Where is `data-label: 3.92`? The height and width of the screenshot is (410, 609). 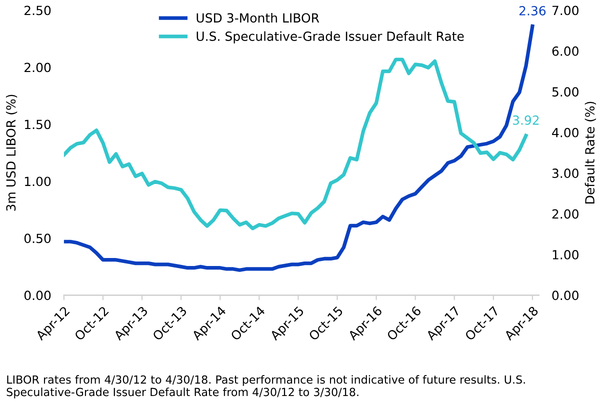 data-label: 3.92 is located at coordinates (525, 120).